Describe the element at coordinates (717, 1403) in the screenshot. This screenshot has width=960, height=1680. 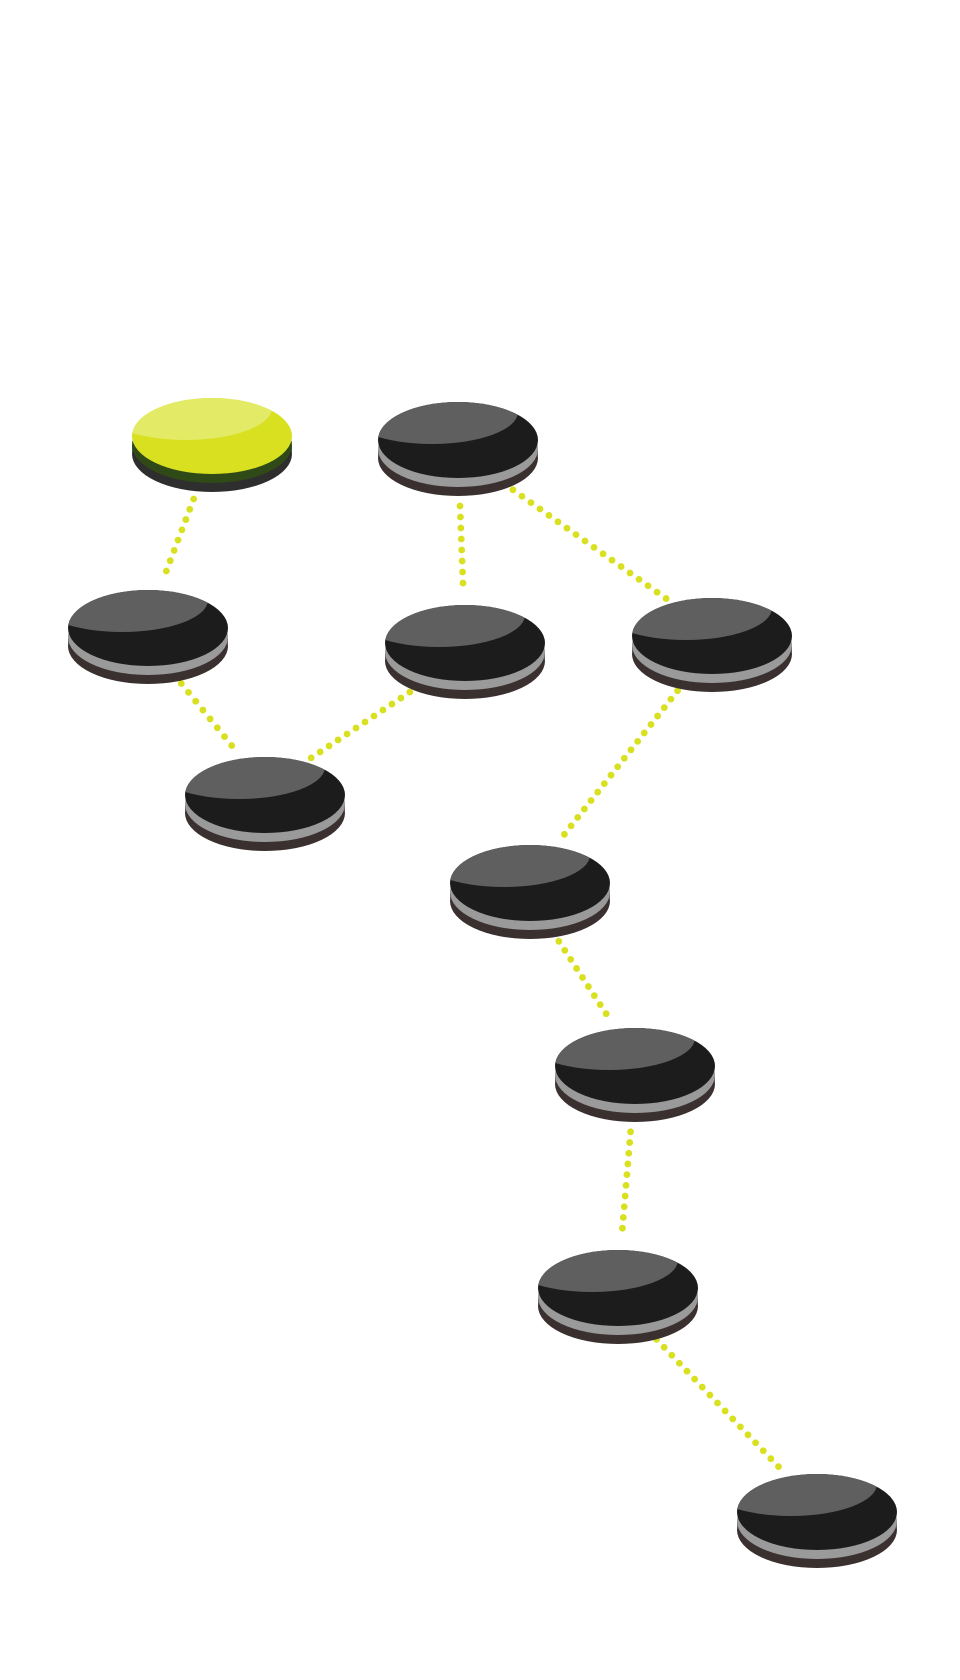
I see `path-n9-n10` at that location.